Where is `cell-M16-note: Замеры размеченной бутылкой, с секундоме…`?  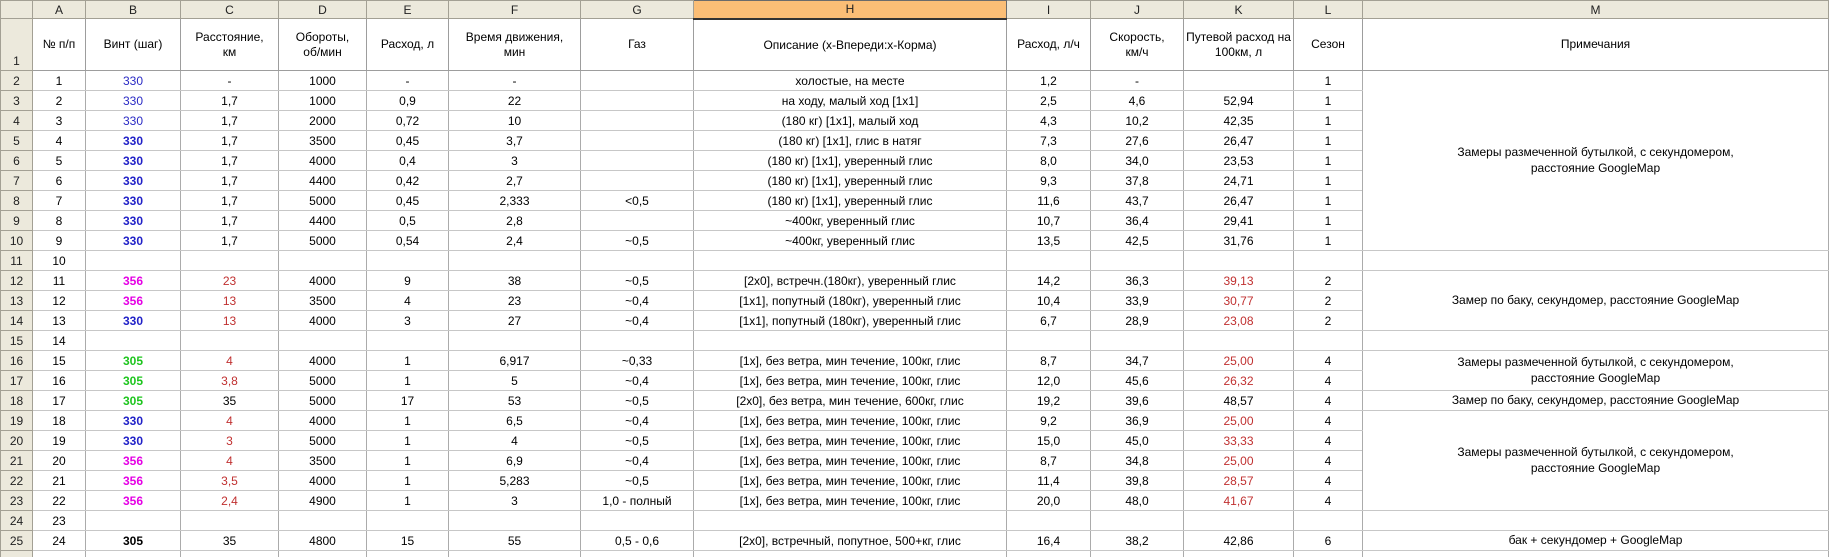
cell-M16-note: Замеры размеченной бутылкой, с секундоме… is located at coordinates (1595, 370).